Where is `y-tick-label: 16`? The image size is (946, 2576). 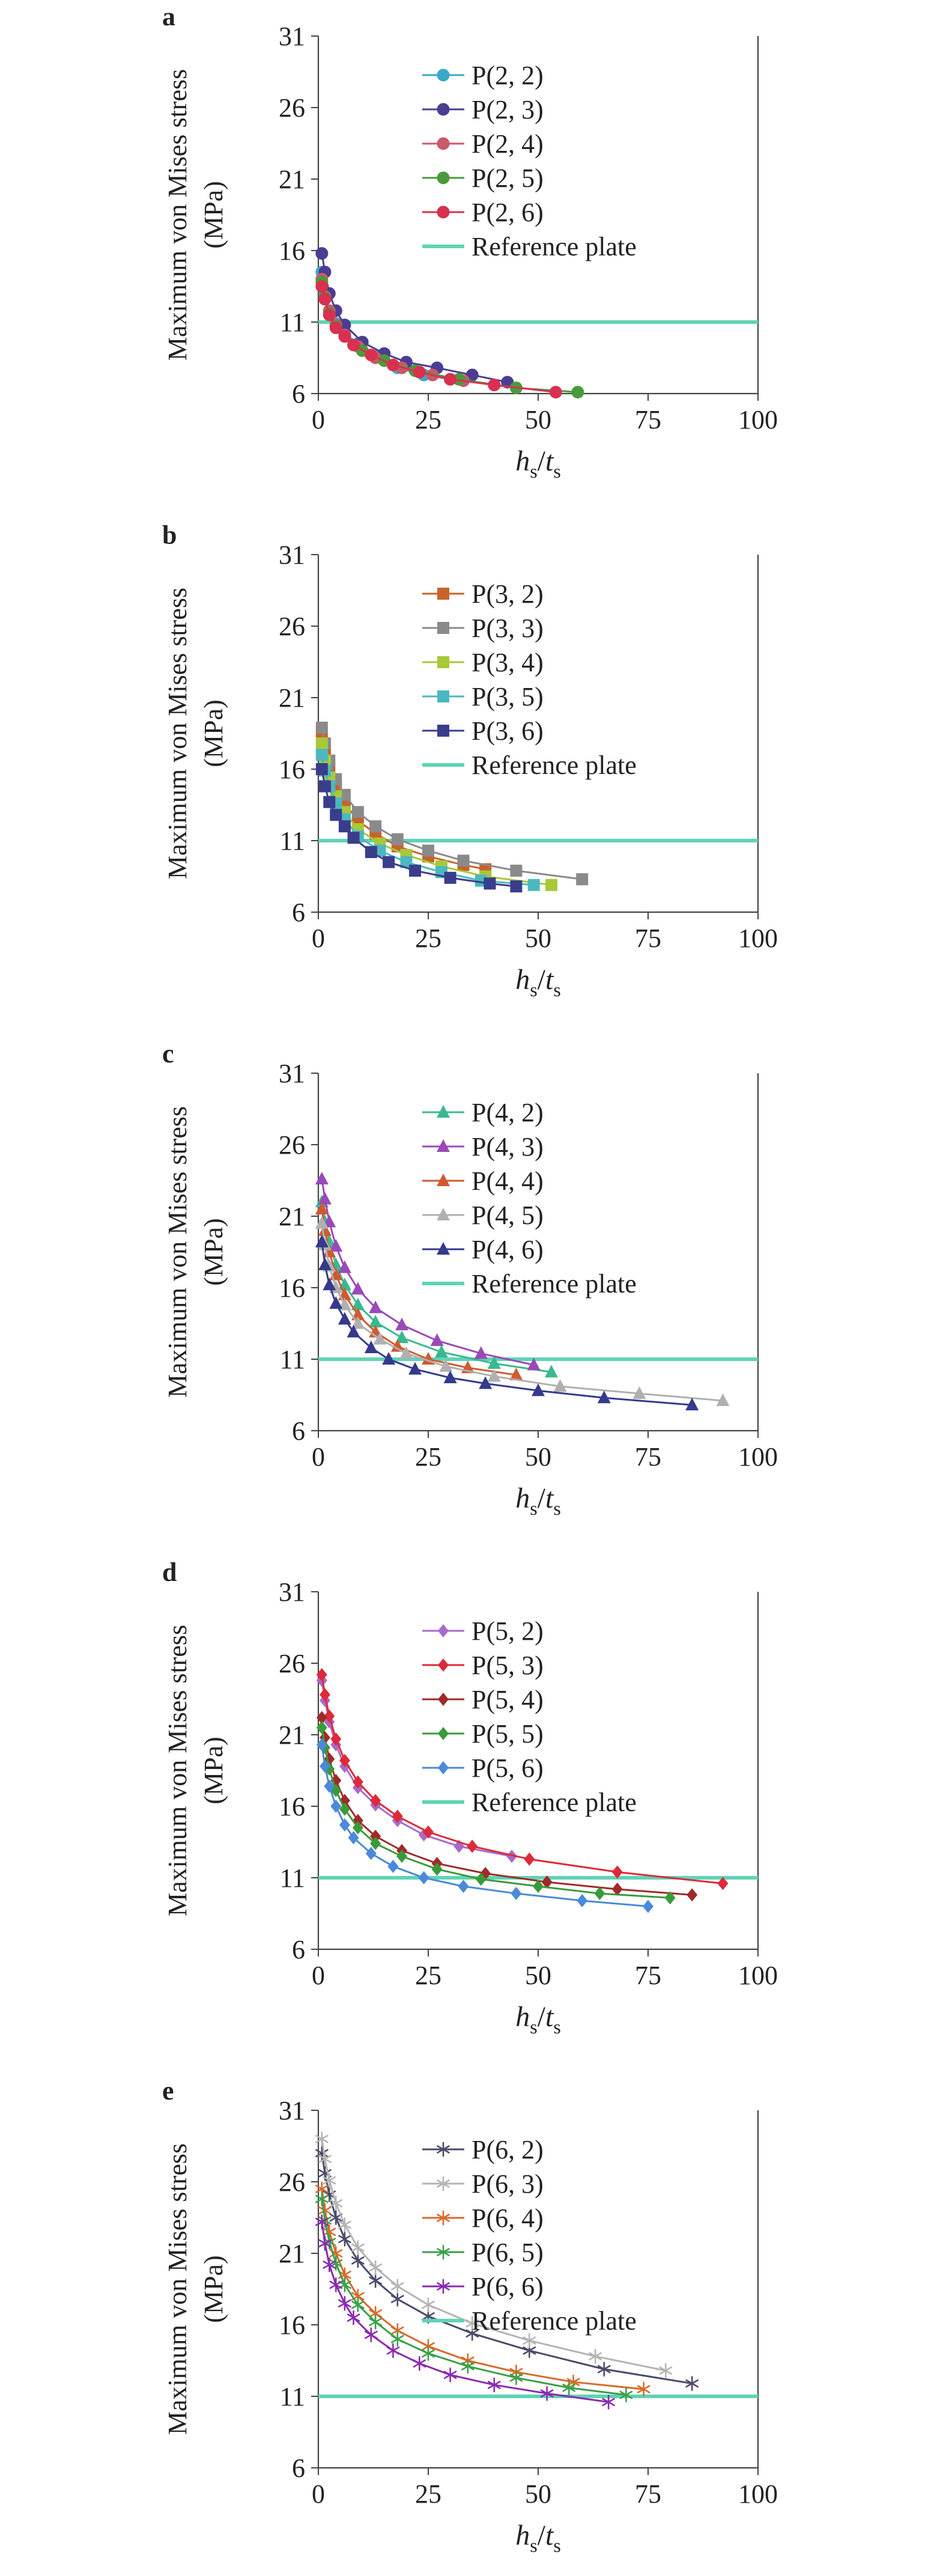
y-tick-label: 16 is located at coordinates (292, 769).